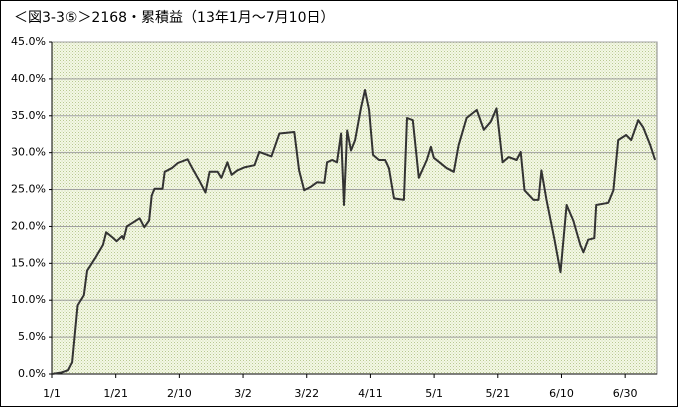 The height and width of the screenshot is (411, 678). I want to click on x-tick-label: 6/30, so click(625, 393).